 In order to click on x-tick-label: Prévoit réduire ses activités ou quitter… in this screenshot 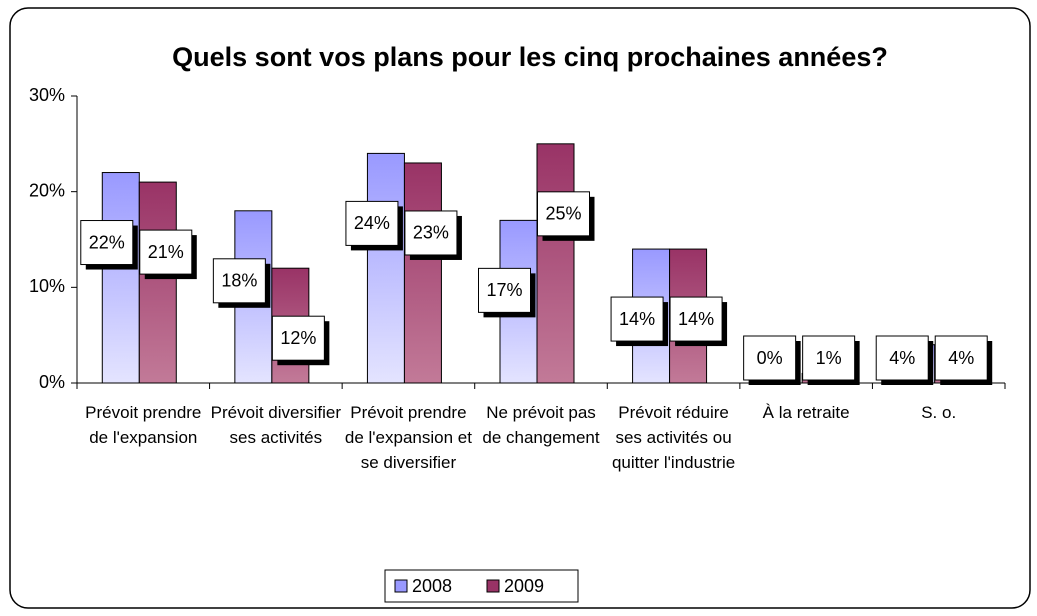, I will do `click(673, 437)`.